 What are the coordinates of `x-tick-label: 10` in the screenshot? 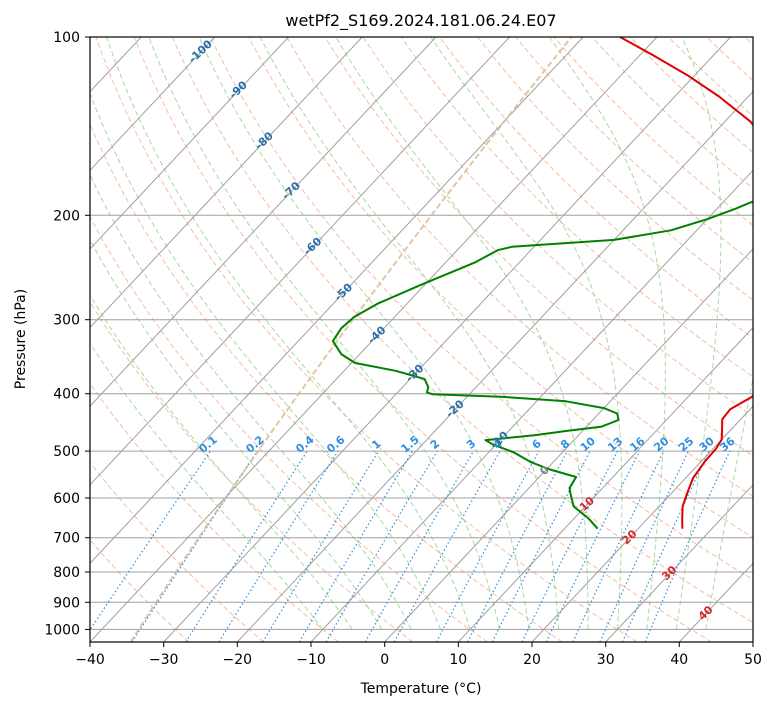 It's located at (458, 660).